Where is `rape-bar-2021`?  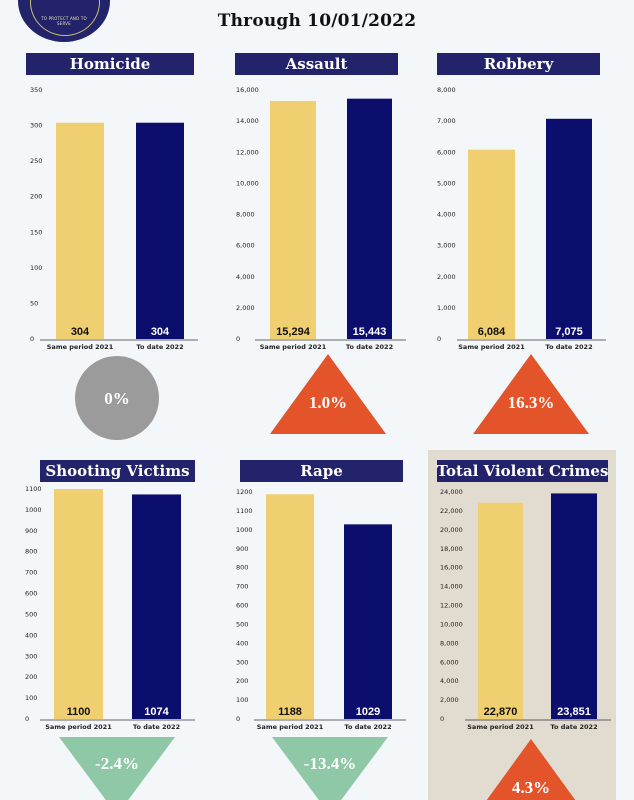 rape-bar-2021 is located at coordinates (290, 606).